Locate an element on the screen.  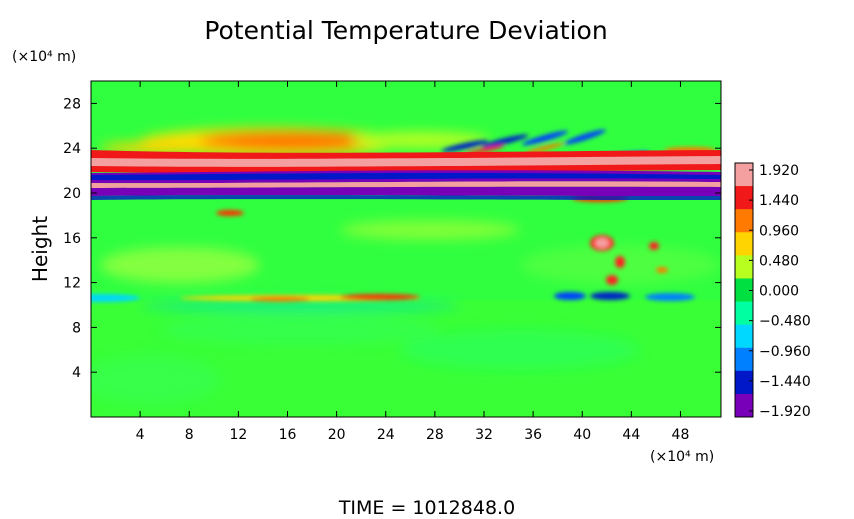
x-tick-label: 24 is located at coordinates (386, 435).